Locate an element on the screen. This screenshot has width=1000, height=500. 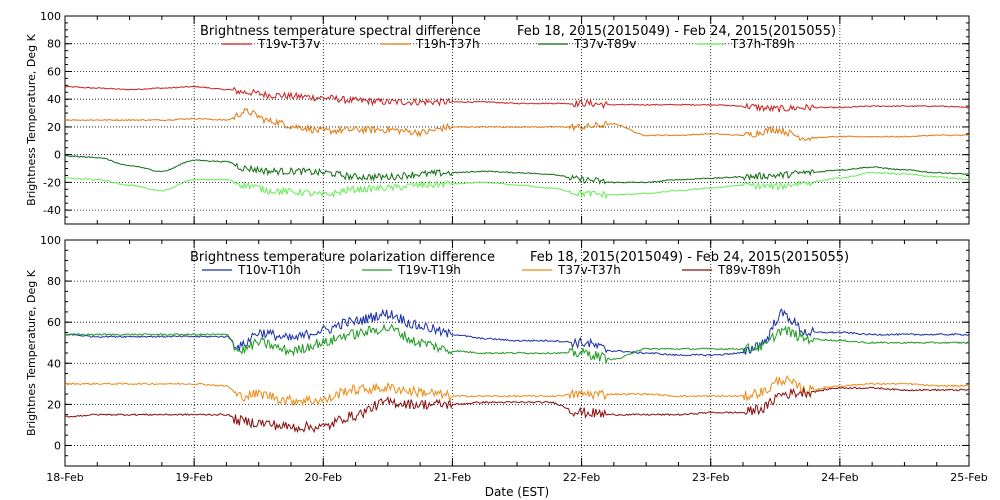
y-tick-label: -20 is located at coordinates (52, 182).